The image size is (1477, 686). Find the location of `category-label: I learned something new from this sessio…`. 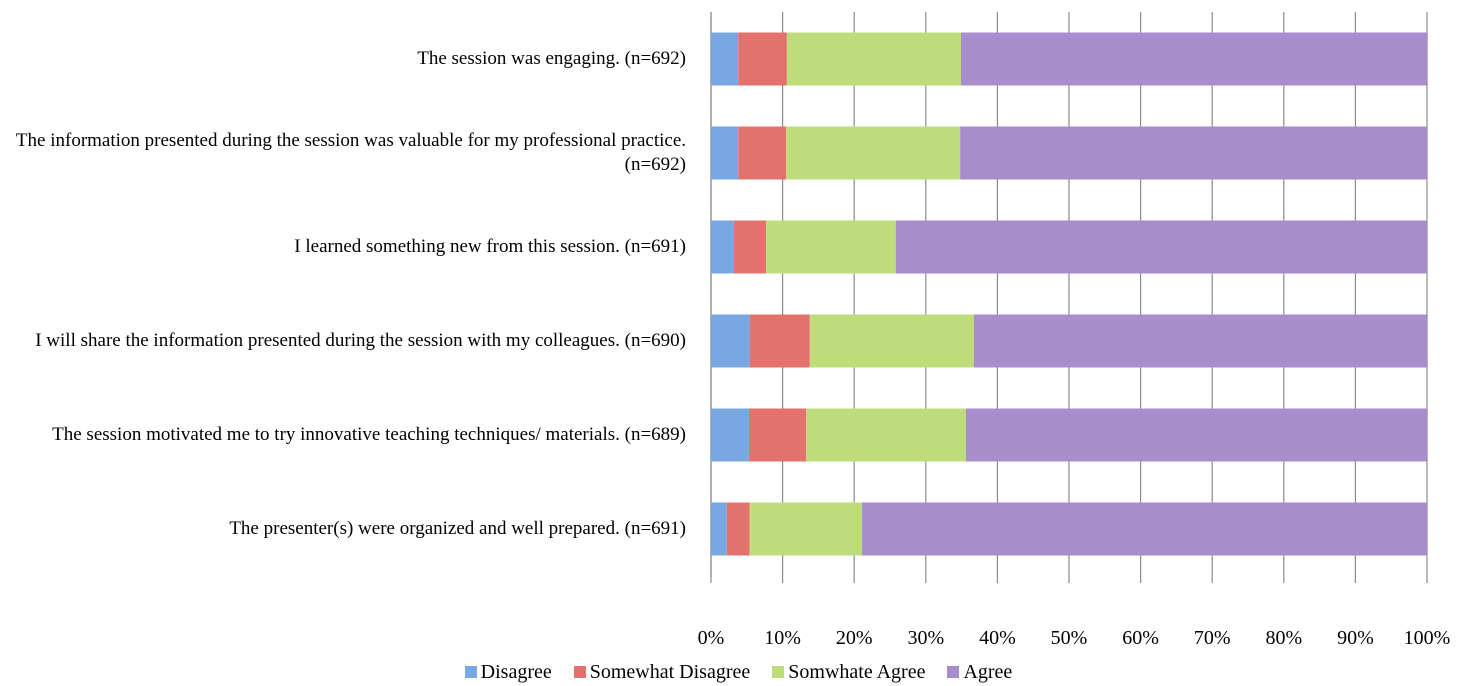

category-label: I learned something new from this sessio… is located at coordinates (490, 246).